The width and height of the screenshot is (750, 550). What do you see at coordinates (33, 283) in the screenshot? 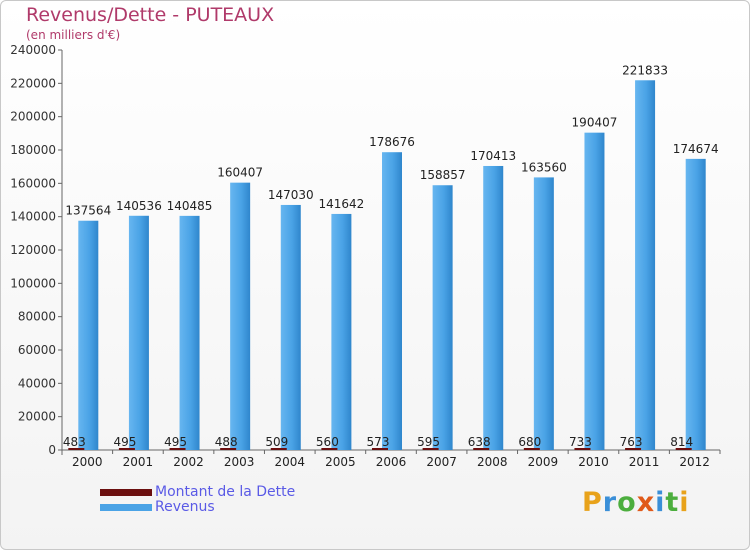
I see `y-tick-label: 100000` at bounding box center [33, 283].